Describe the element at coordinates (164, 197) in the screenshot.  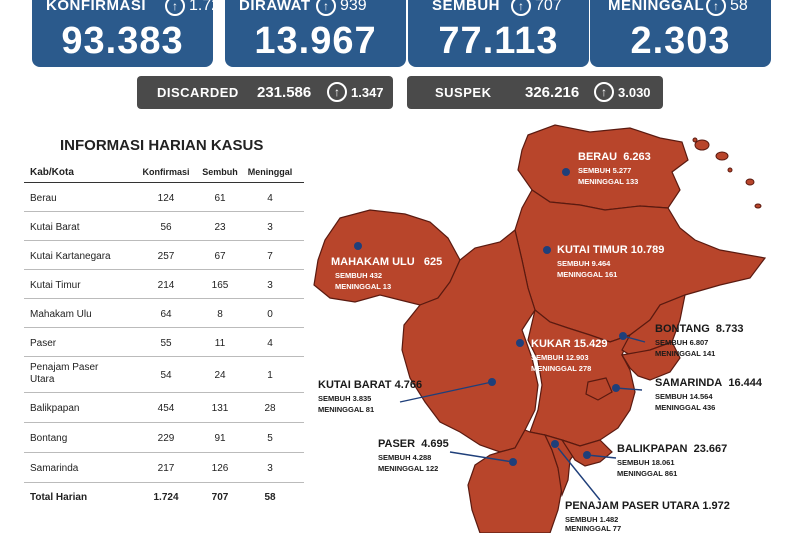
I see `table-row: Berau 124 61 4` at that location.